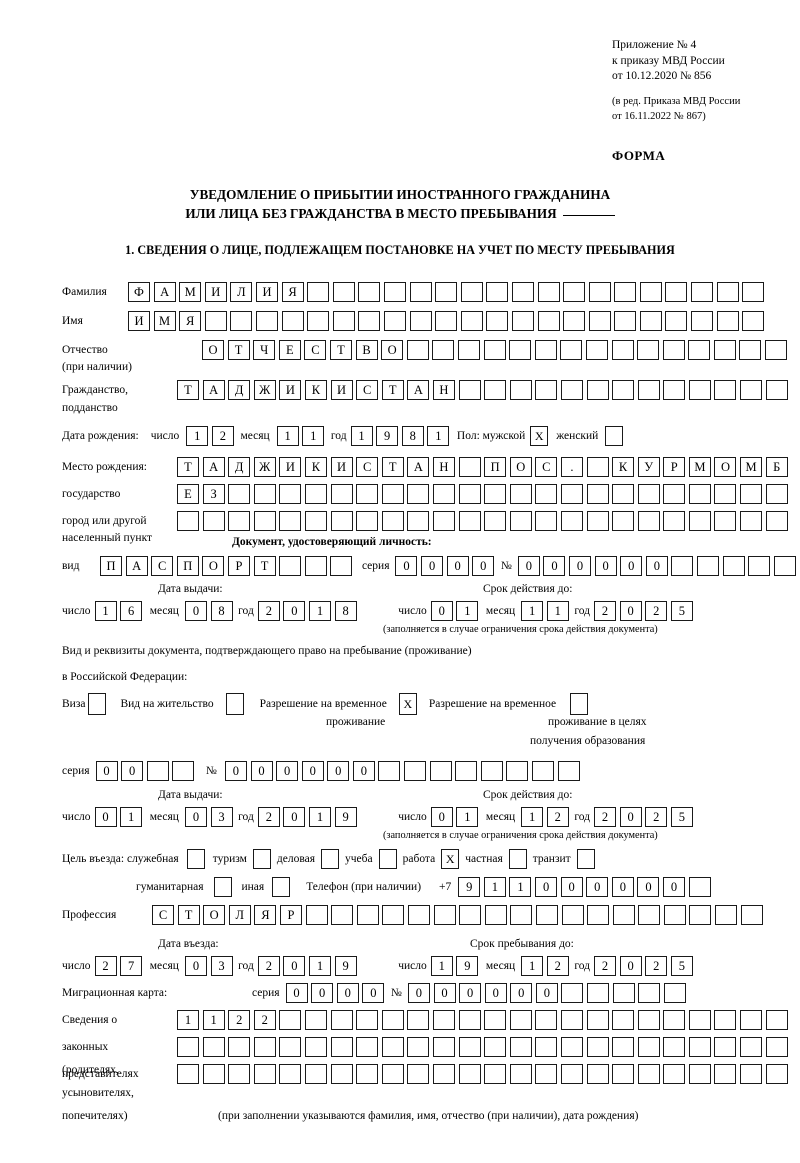 The height and width of the screenshot is (1163, 800). What do you see at coordinates (131, 966) in the screenshot?
I see `char-box: 7` at bounding box center [131, 966].